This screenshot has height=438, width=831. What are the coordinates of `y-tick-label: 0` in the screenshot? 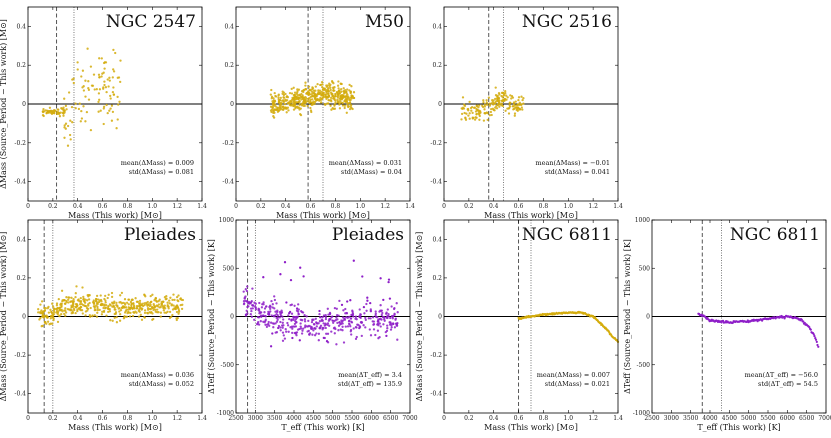 It's located at (24, 104).